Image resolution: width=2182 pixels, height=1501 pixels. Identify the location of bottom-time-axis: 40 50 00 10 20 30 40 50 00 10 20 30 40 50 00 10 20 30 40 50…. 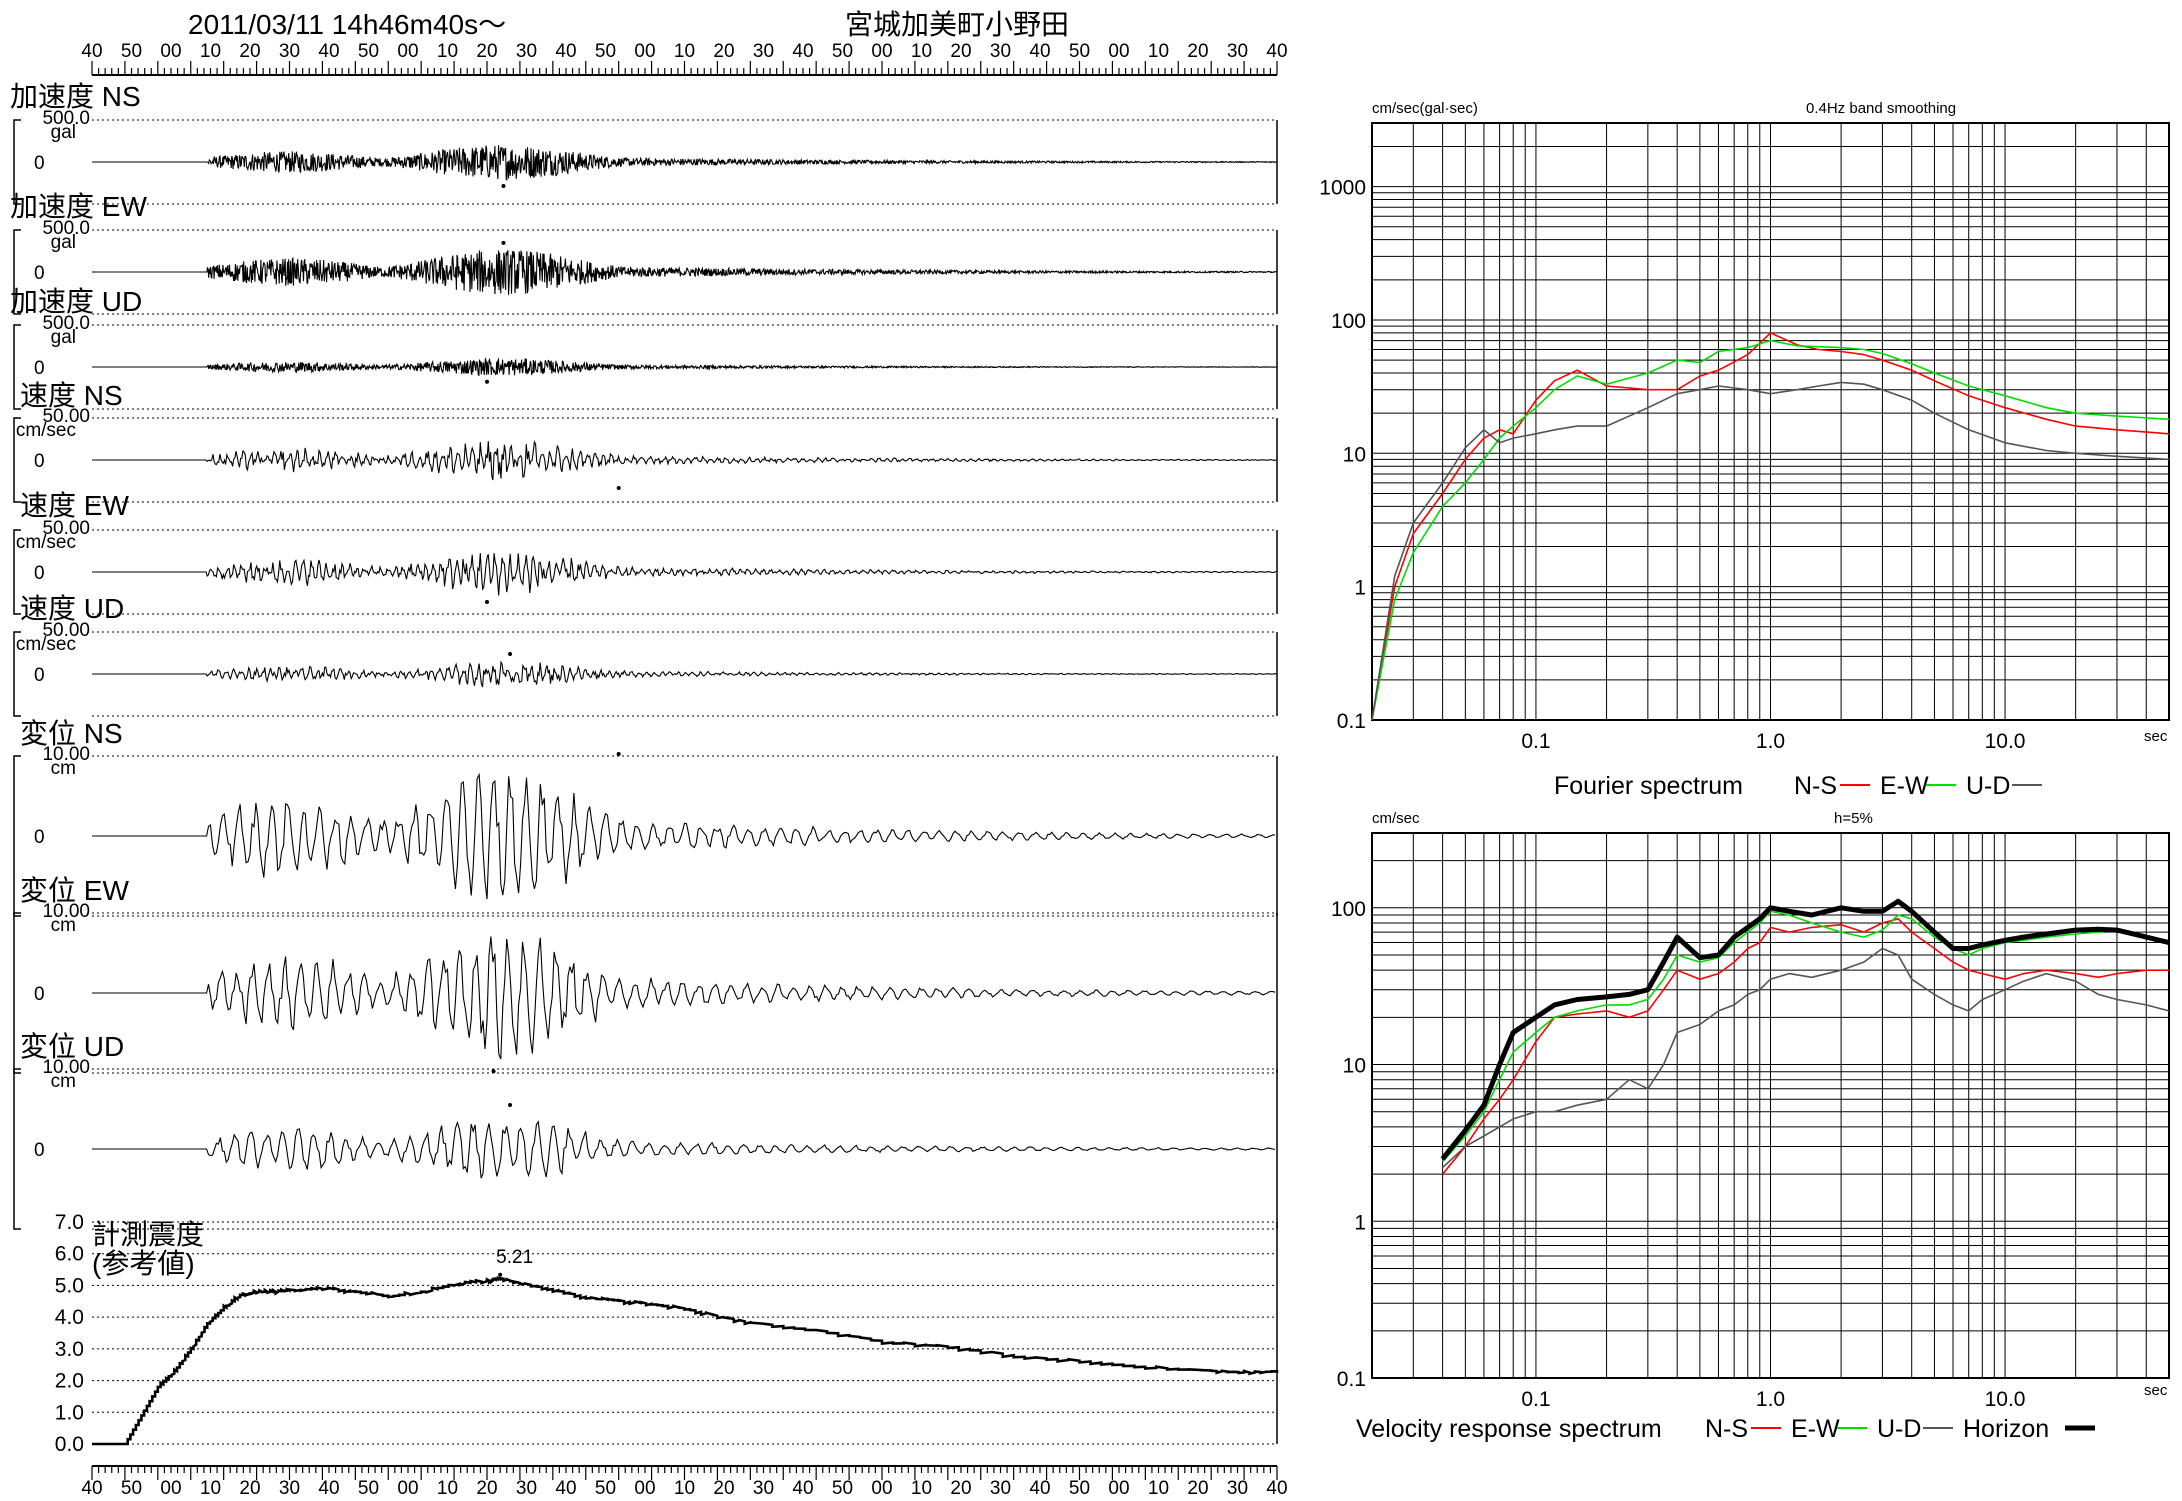
(684, 1482).